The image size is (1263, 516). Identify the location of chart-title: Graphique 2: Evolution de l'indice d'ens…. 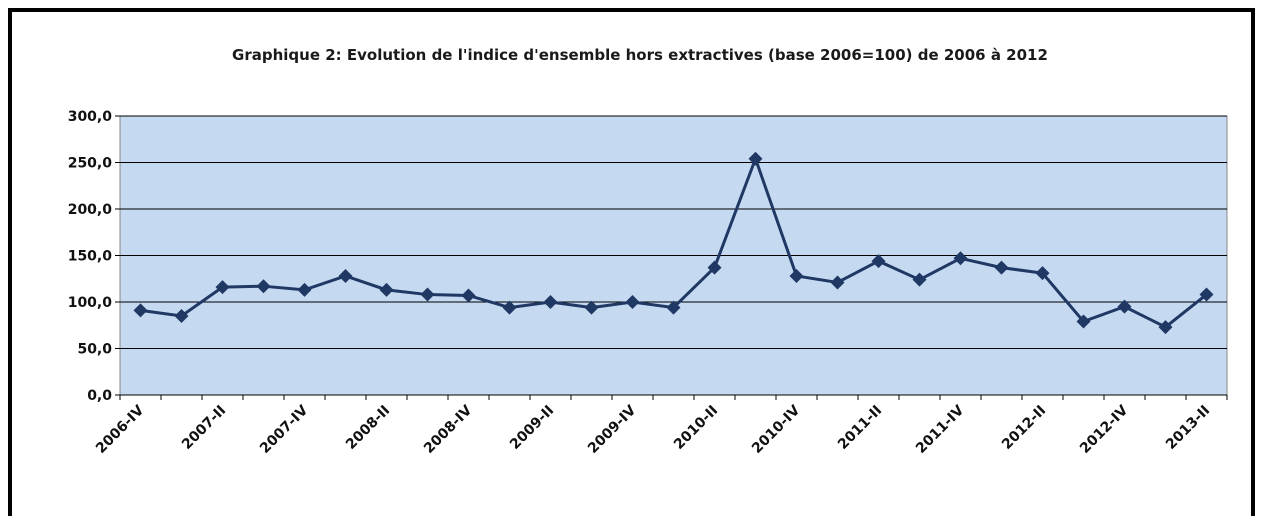
(640, 55).